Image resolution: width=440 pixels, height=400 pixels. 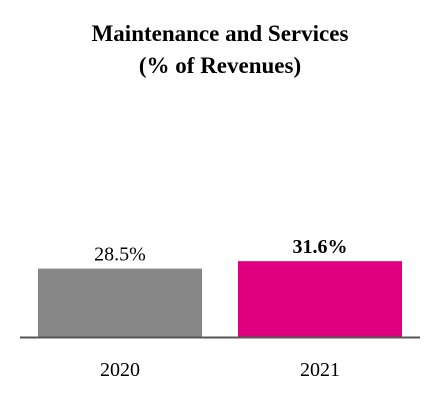 What do you see at coordinates (320, 370) in the screenshot?
I see `x-tick-label-2021: 2021` at bounding box center [320, 370].